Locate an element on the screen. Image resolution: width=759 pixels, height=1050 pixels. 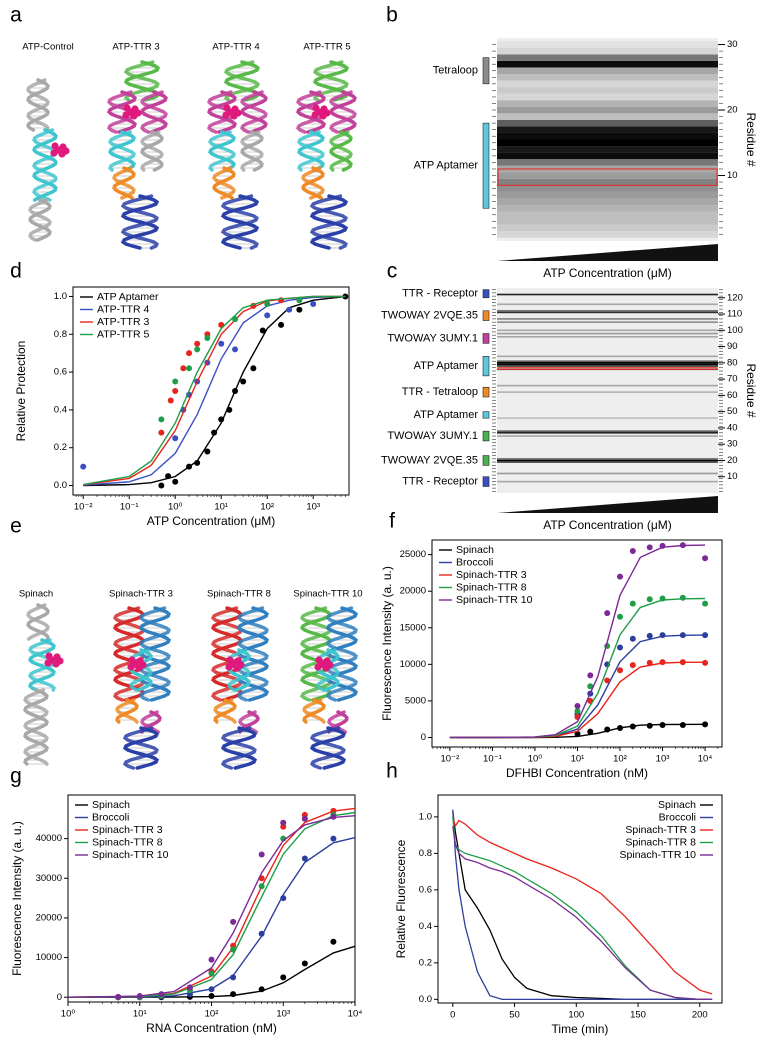
y-tick-label: 30 is located at coordinates (732, 44).